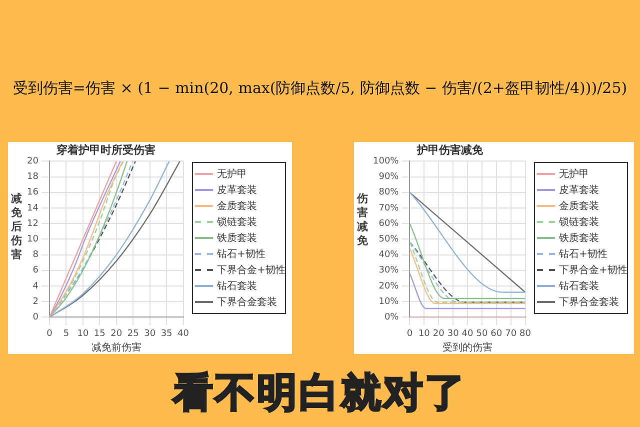 The width and height of the screenshot is (640, 427). Describe the element at coordinates (33, 161) in the screenshot. I see `y-tick-label: 20` at that location.